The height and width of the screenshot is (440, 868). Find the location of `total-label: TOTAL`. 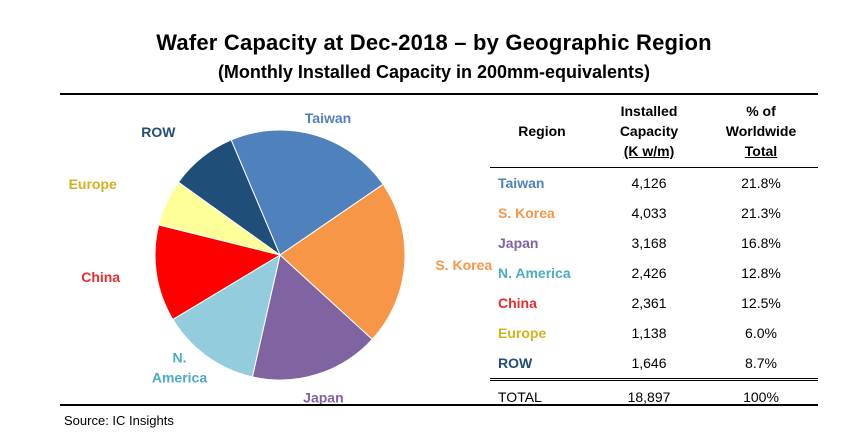

total-label: TOTAL is located at coordinates (520, 397).